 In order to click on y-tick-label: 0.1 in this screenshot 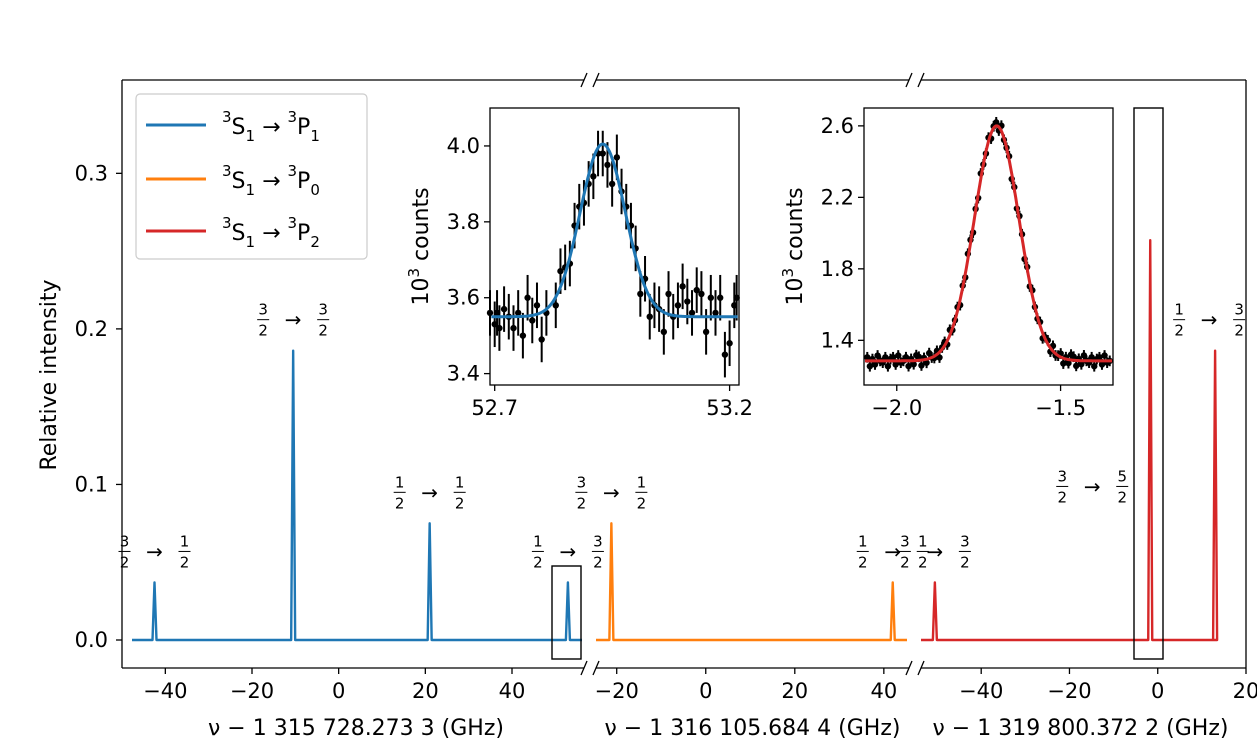, I will do `click(91, 484)`.